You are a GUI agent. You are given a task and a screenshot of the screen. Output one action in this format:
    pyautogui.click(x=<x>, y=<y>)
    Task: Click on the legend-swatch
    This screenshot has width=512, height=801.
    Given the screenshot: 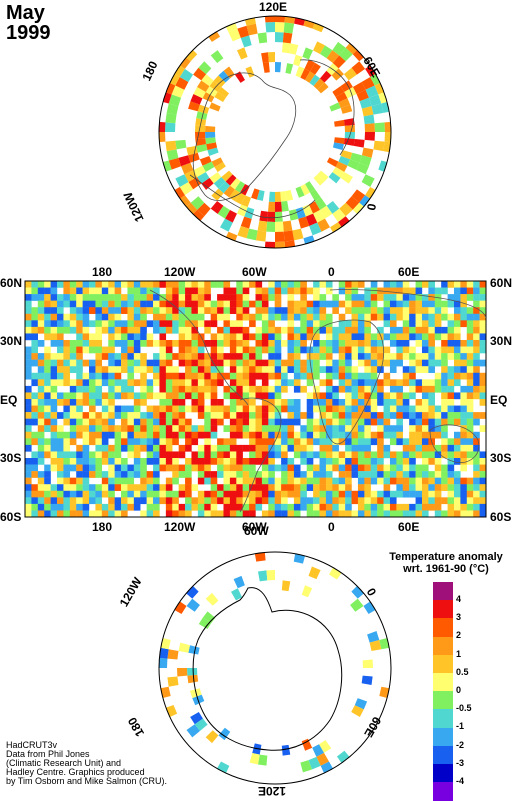 What is the action you would take?
    pyautogui.click(x=443, y=755)
    